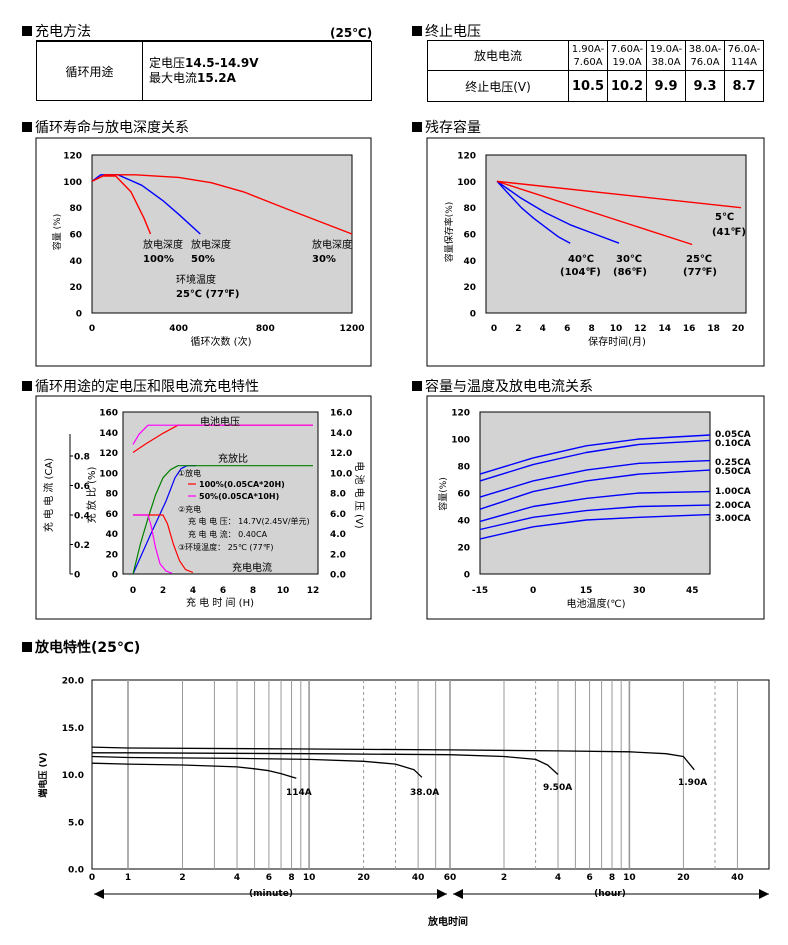  What do you see at coordinates (498, 55) in the screenshot?
I see `discharge-current-label: 放电电流` at bounding box center [498, 55].